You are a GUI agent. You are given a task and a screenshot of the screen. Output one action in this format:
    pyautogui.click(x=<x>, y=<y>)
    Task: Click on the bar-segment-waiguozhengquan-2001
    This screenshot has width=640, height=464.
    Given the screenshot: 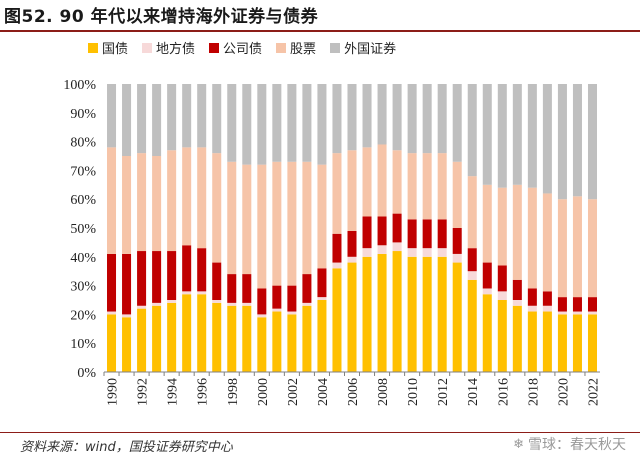 What is the action you would take?
    pyautogui.click(x=277, y=123)
    